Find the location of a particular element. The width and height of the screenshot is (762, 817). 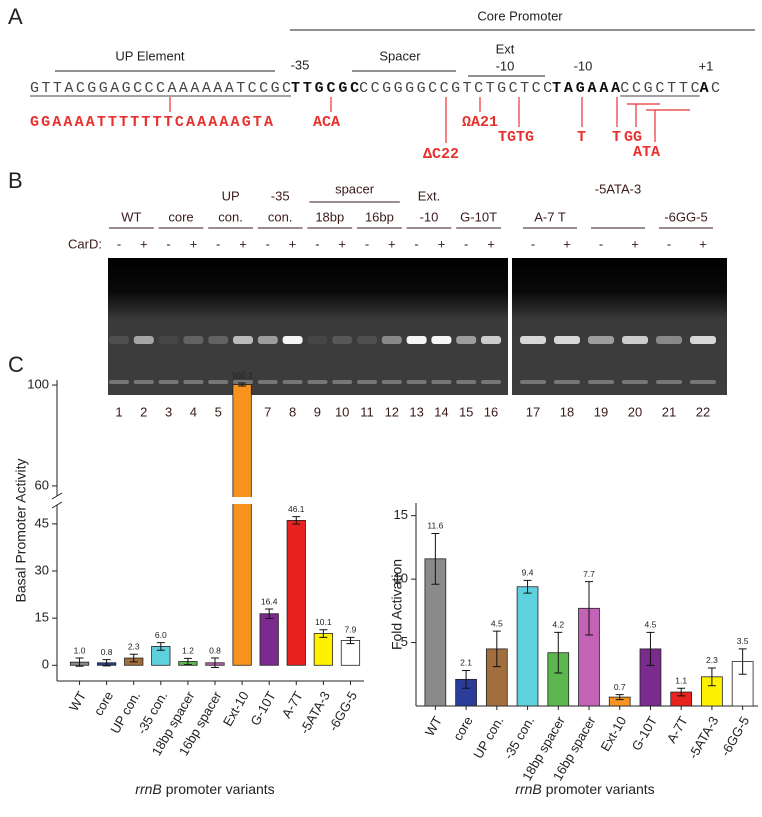

y-tick-label: 60 is located at coordinates (42, 484).